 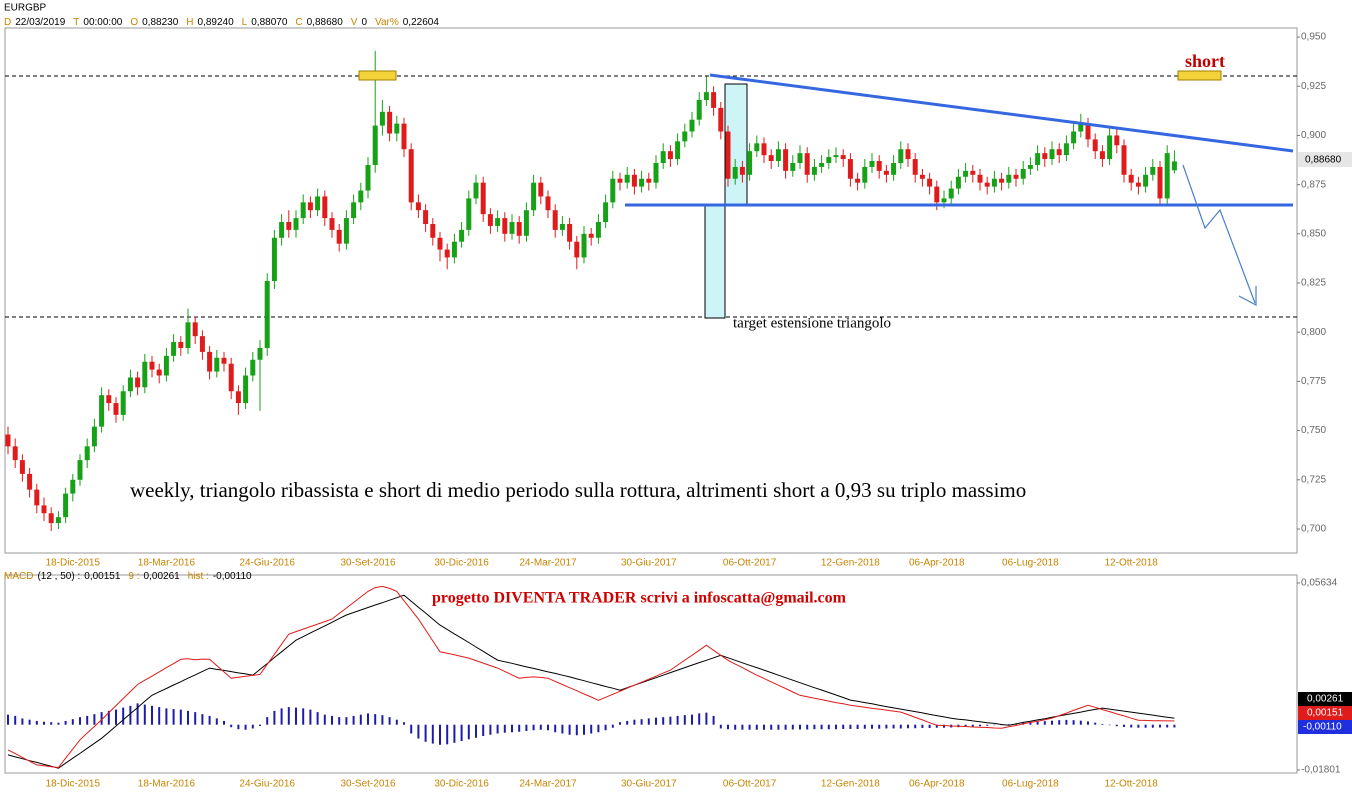 I want to click on info-value: 0,00261, so click(x=162, y=576).